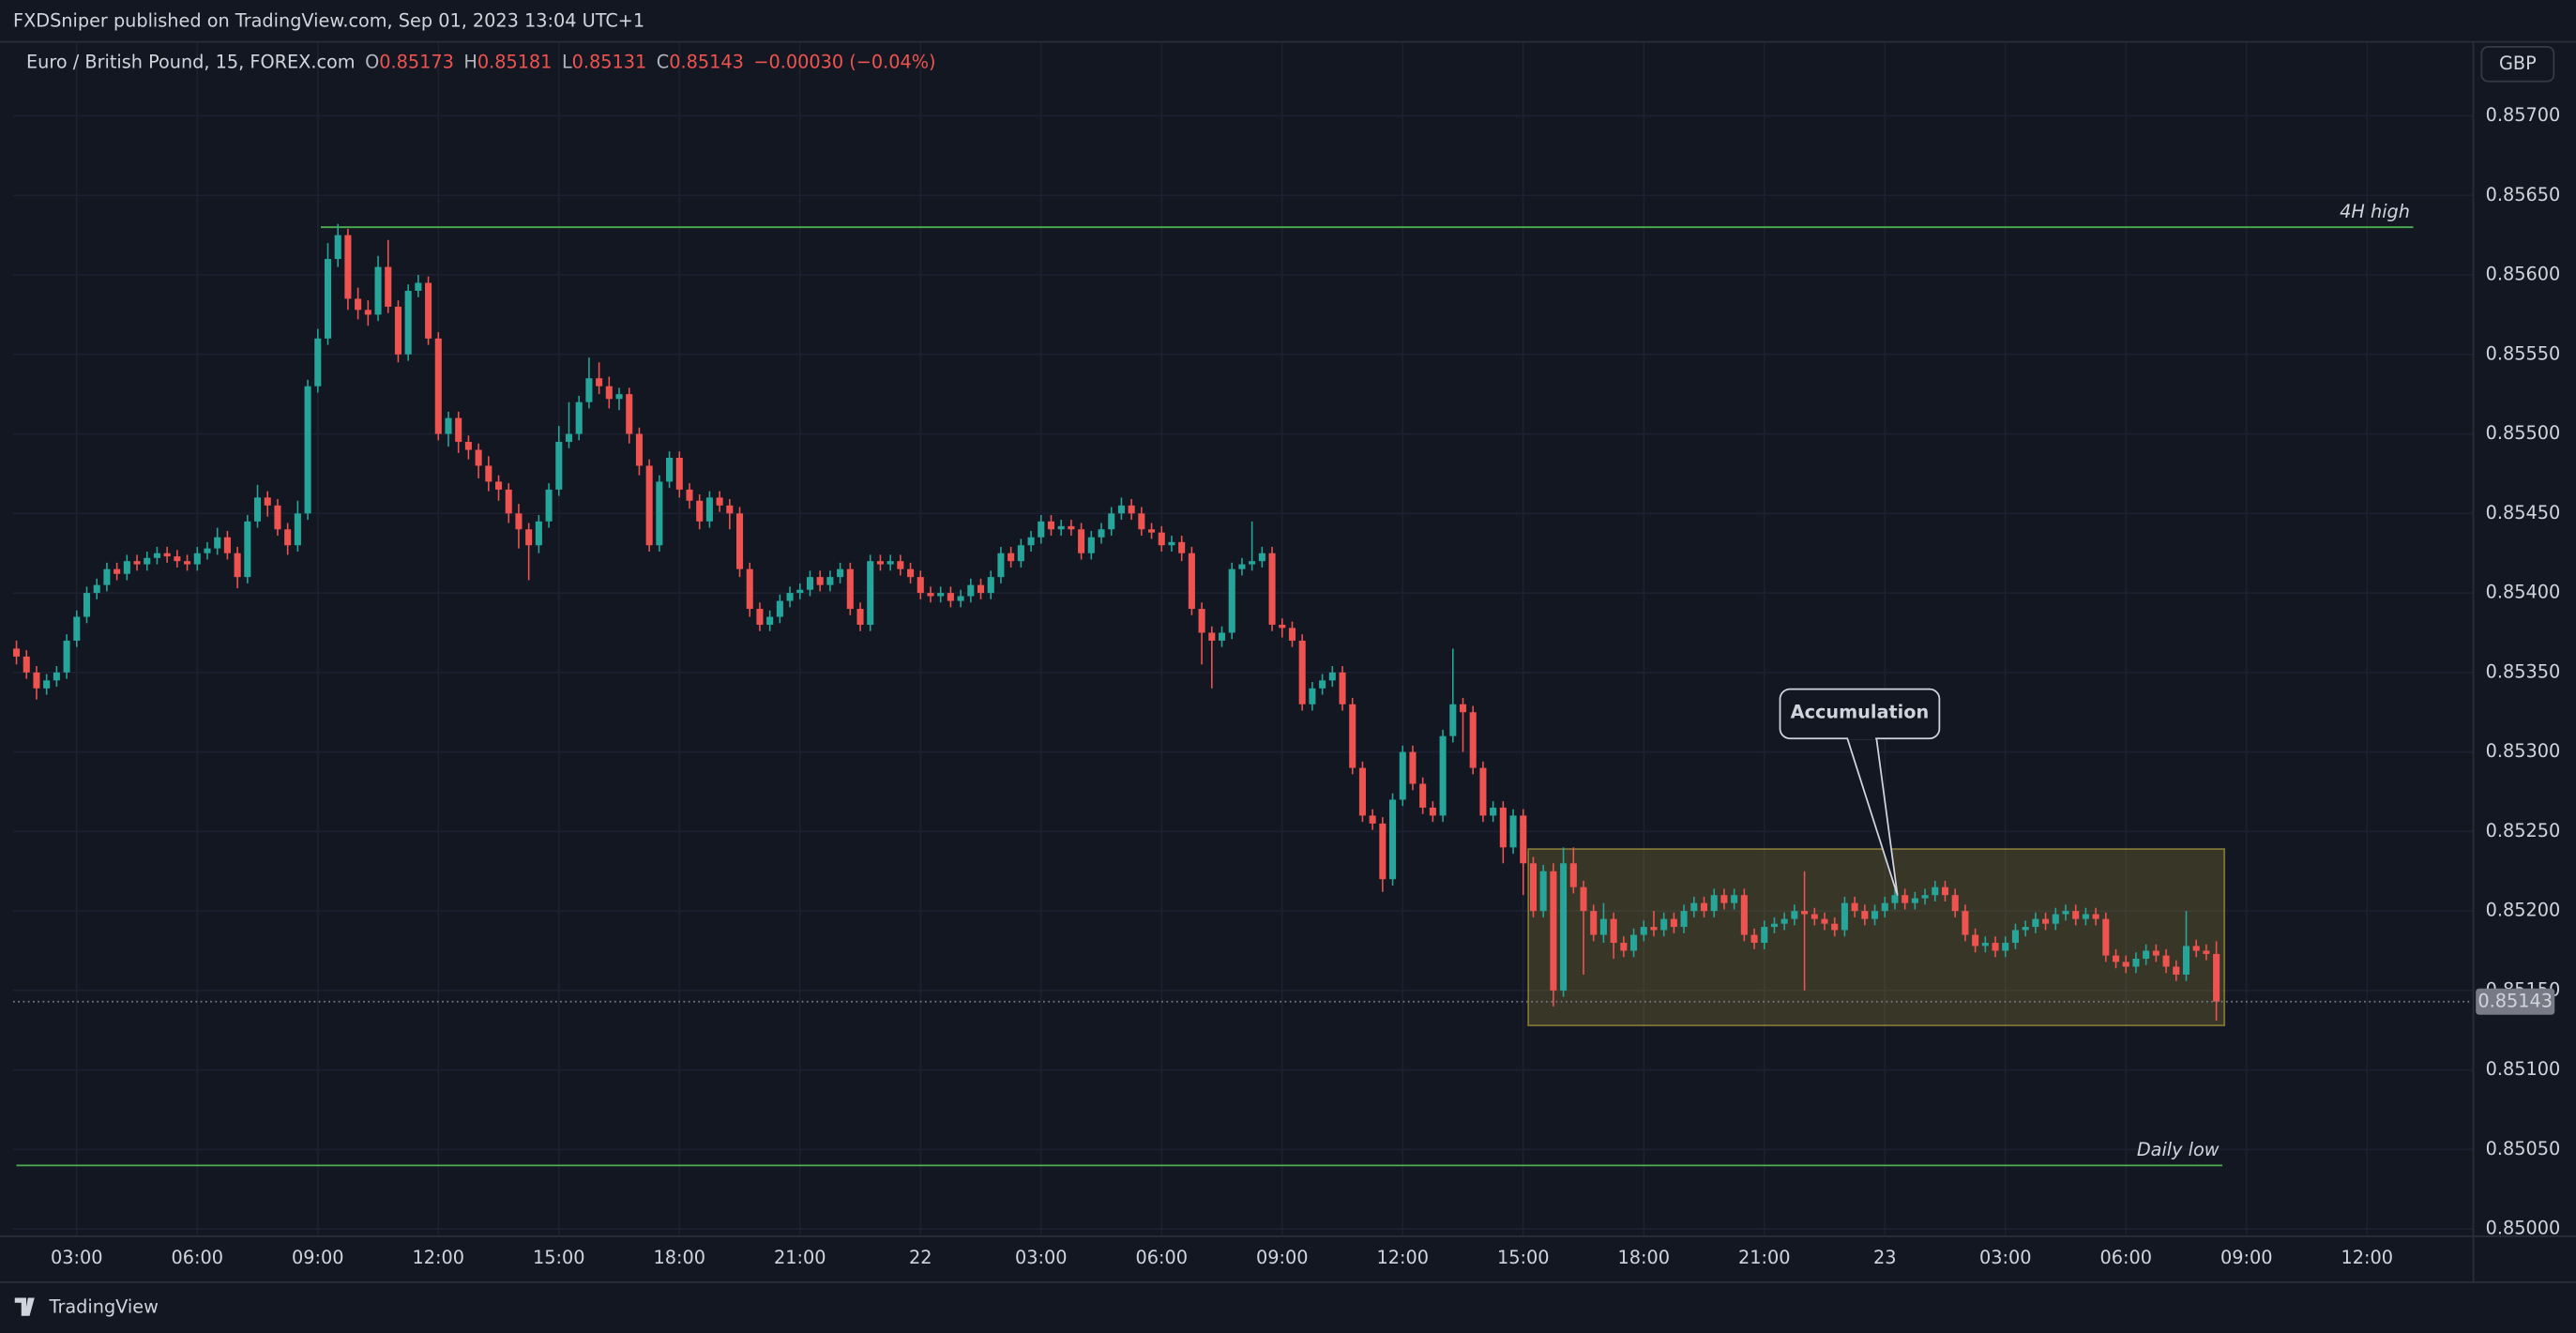 Image resolution: width=2576 pixels, height=1333 pixels. What do you see at coordinates (1162, 1257) in the screenshot?
I see `x-tick-label: 06:00` at bounding box center [1162, 1257].